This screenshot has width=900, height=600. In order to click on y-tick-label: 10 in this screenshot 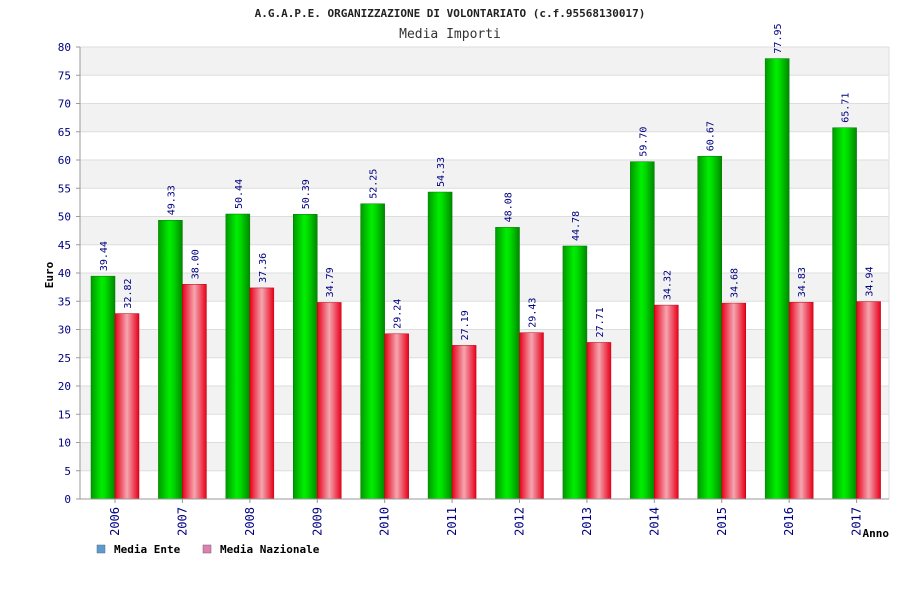, I will do `click(64, 443)`.